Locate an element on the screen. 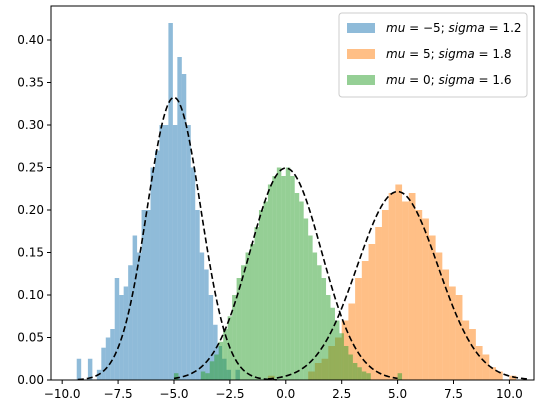  y-axis-ticks: 0.00 0.05 0.10 0.15 0.20 0.25 0.30 0.35 0.40 is located at coordinates (34, 210).